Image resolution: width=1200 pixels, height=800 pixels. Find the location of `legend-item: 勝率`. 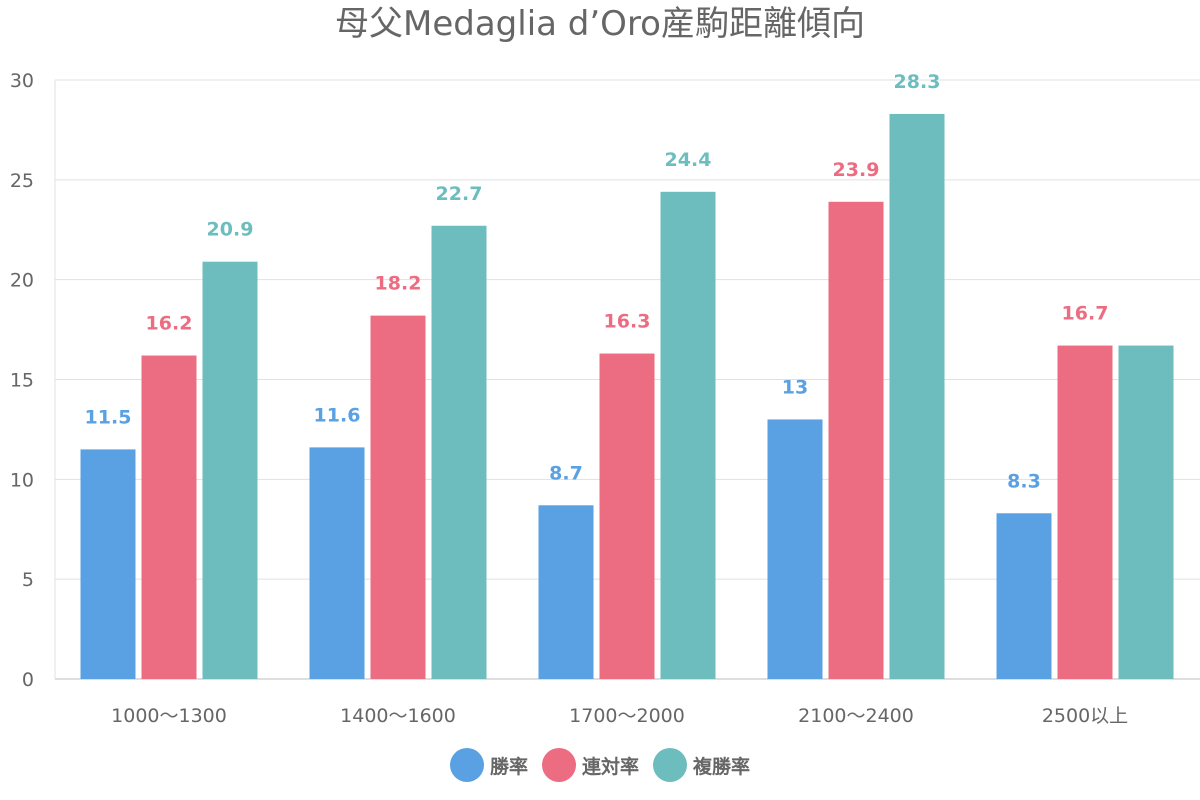

legend-item: 勝率 is located at coordinates (488, 765).